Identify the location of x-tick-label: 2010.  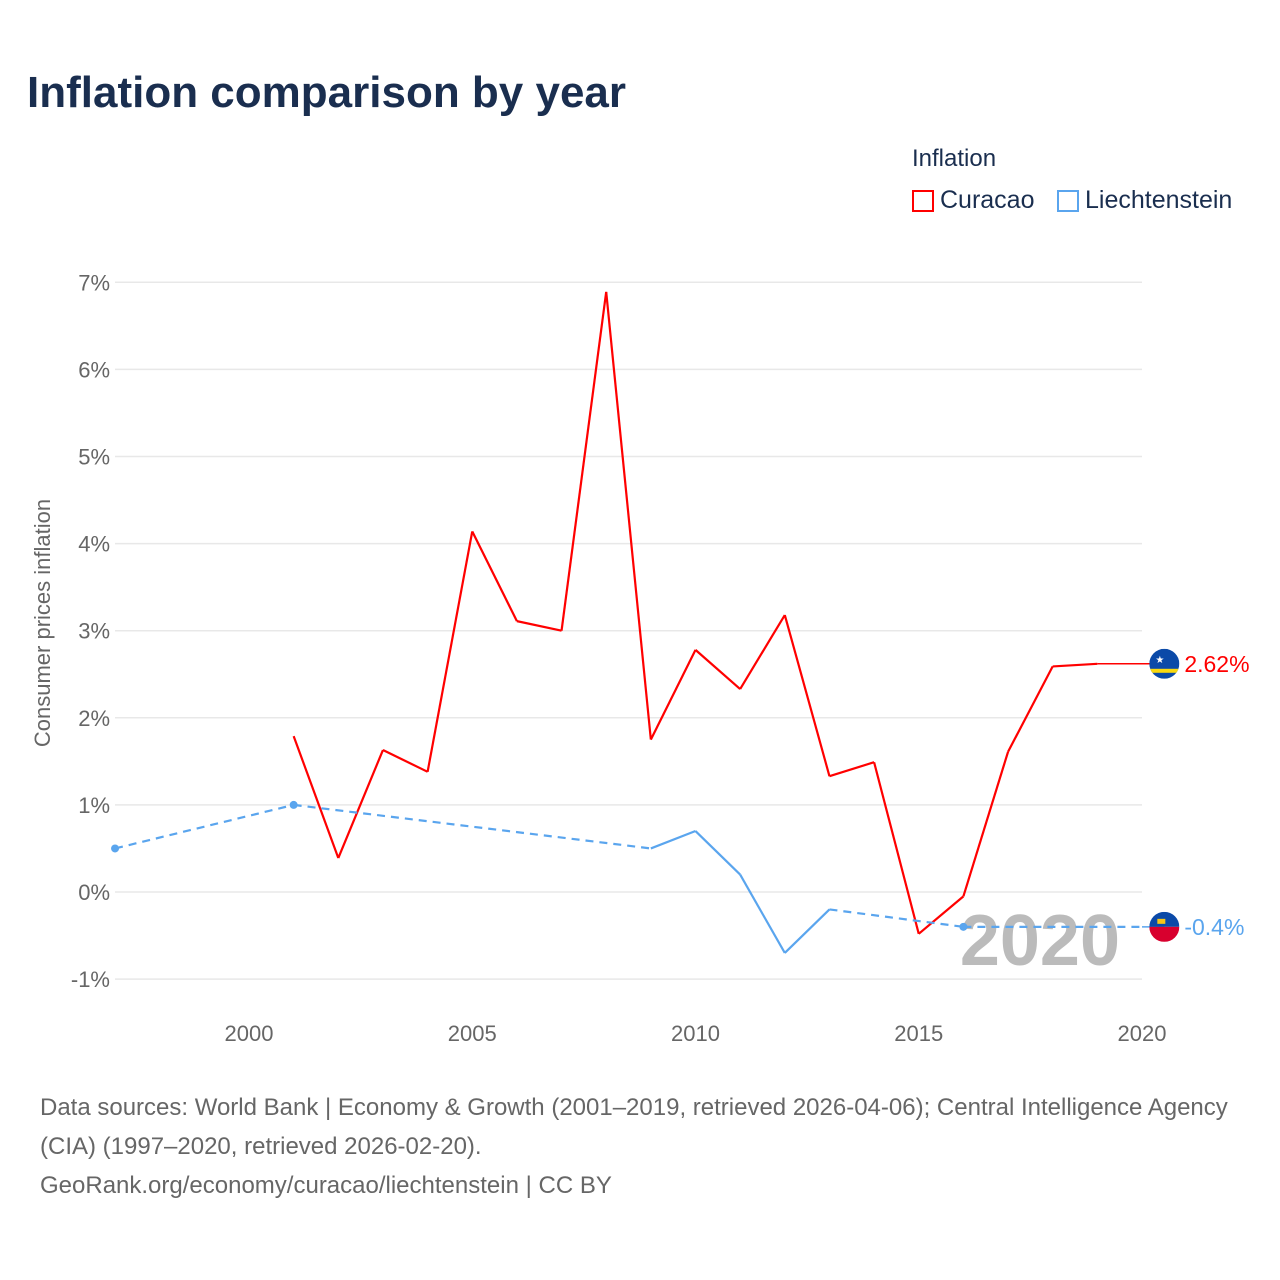
(695, 1033).